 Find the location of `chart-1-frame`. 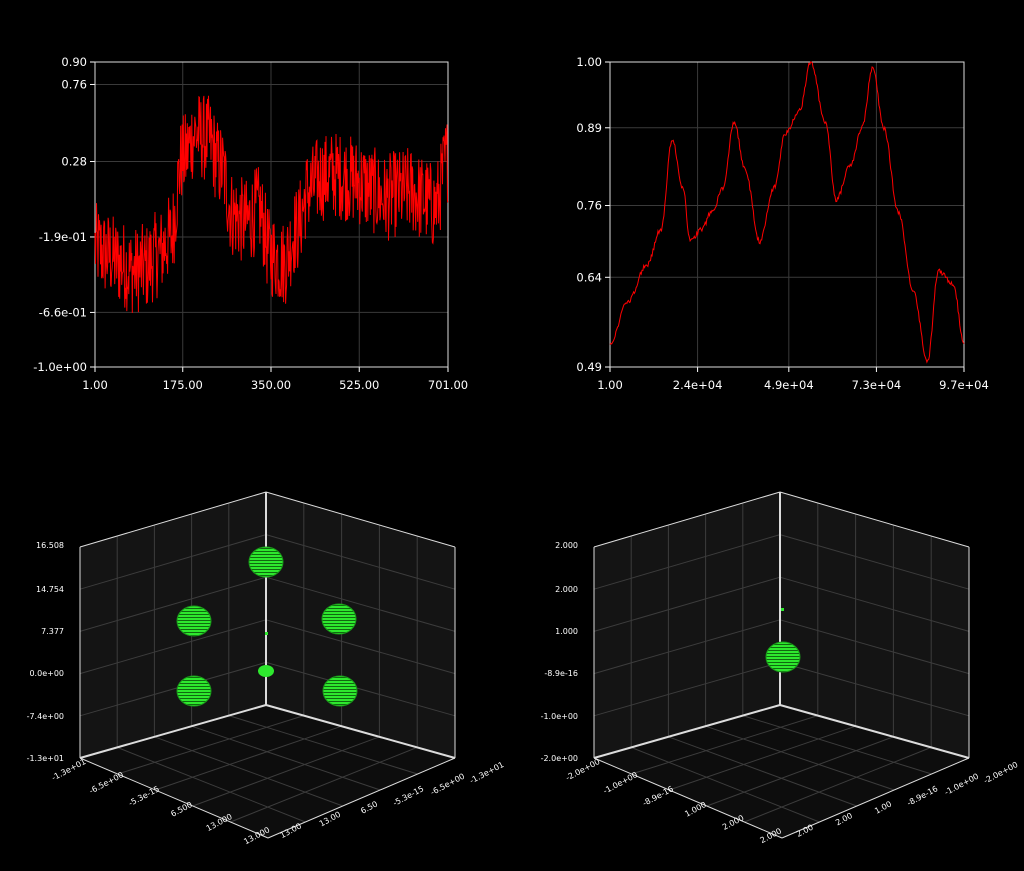

chart-1-frame is located at coordinates (271, 214).